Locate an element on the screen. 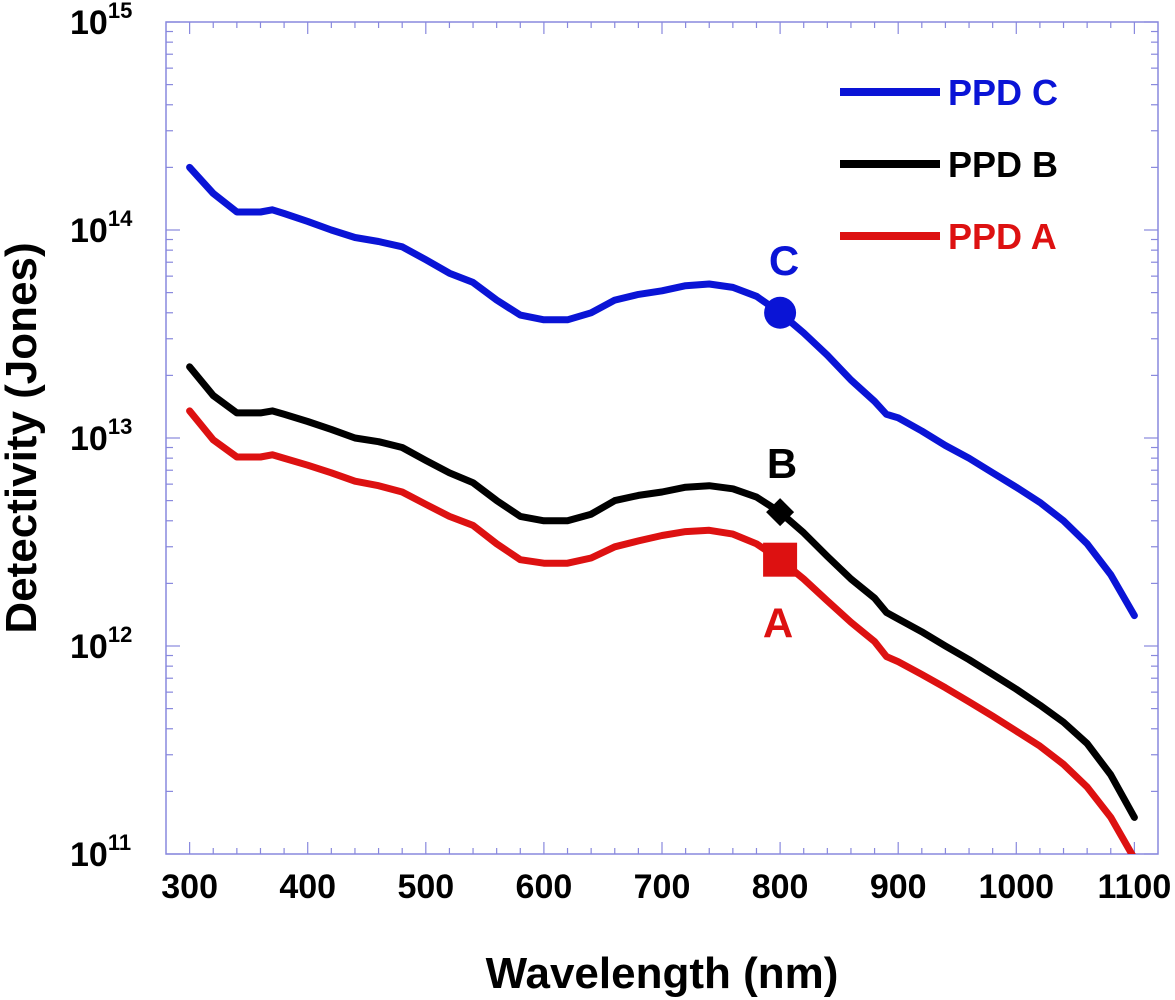 The width and height of the screenshot is (1175, 1000). x-tick-label: 900 is located at coordinates (898, 887).